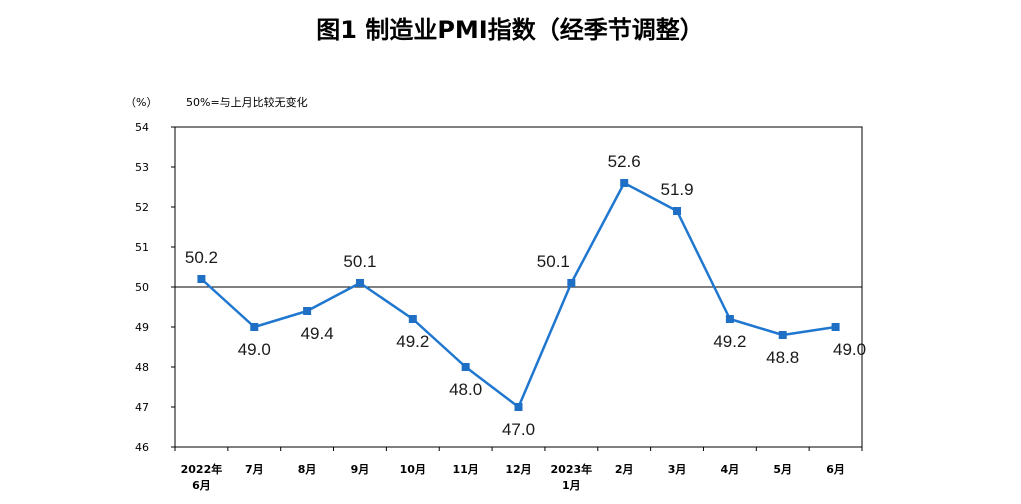  Describe the element at coordinates (142, 127) in the screenshot. I see `y-tick-label: 54` at that location.